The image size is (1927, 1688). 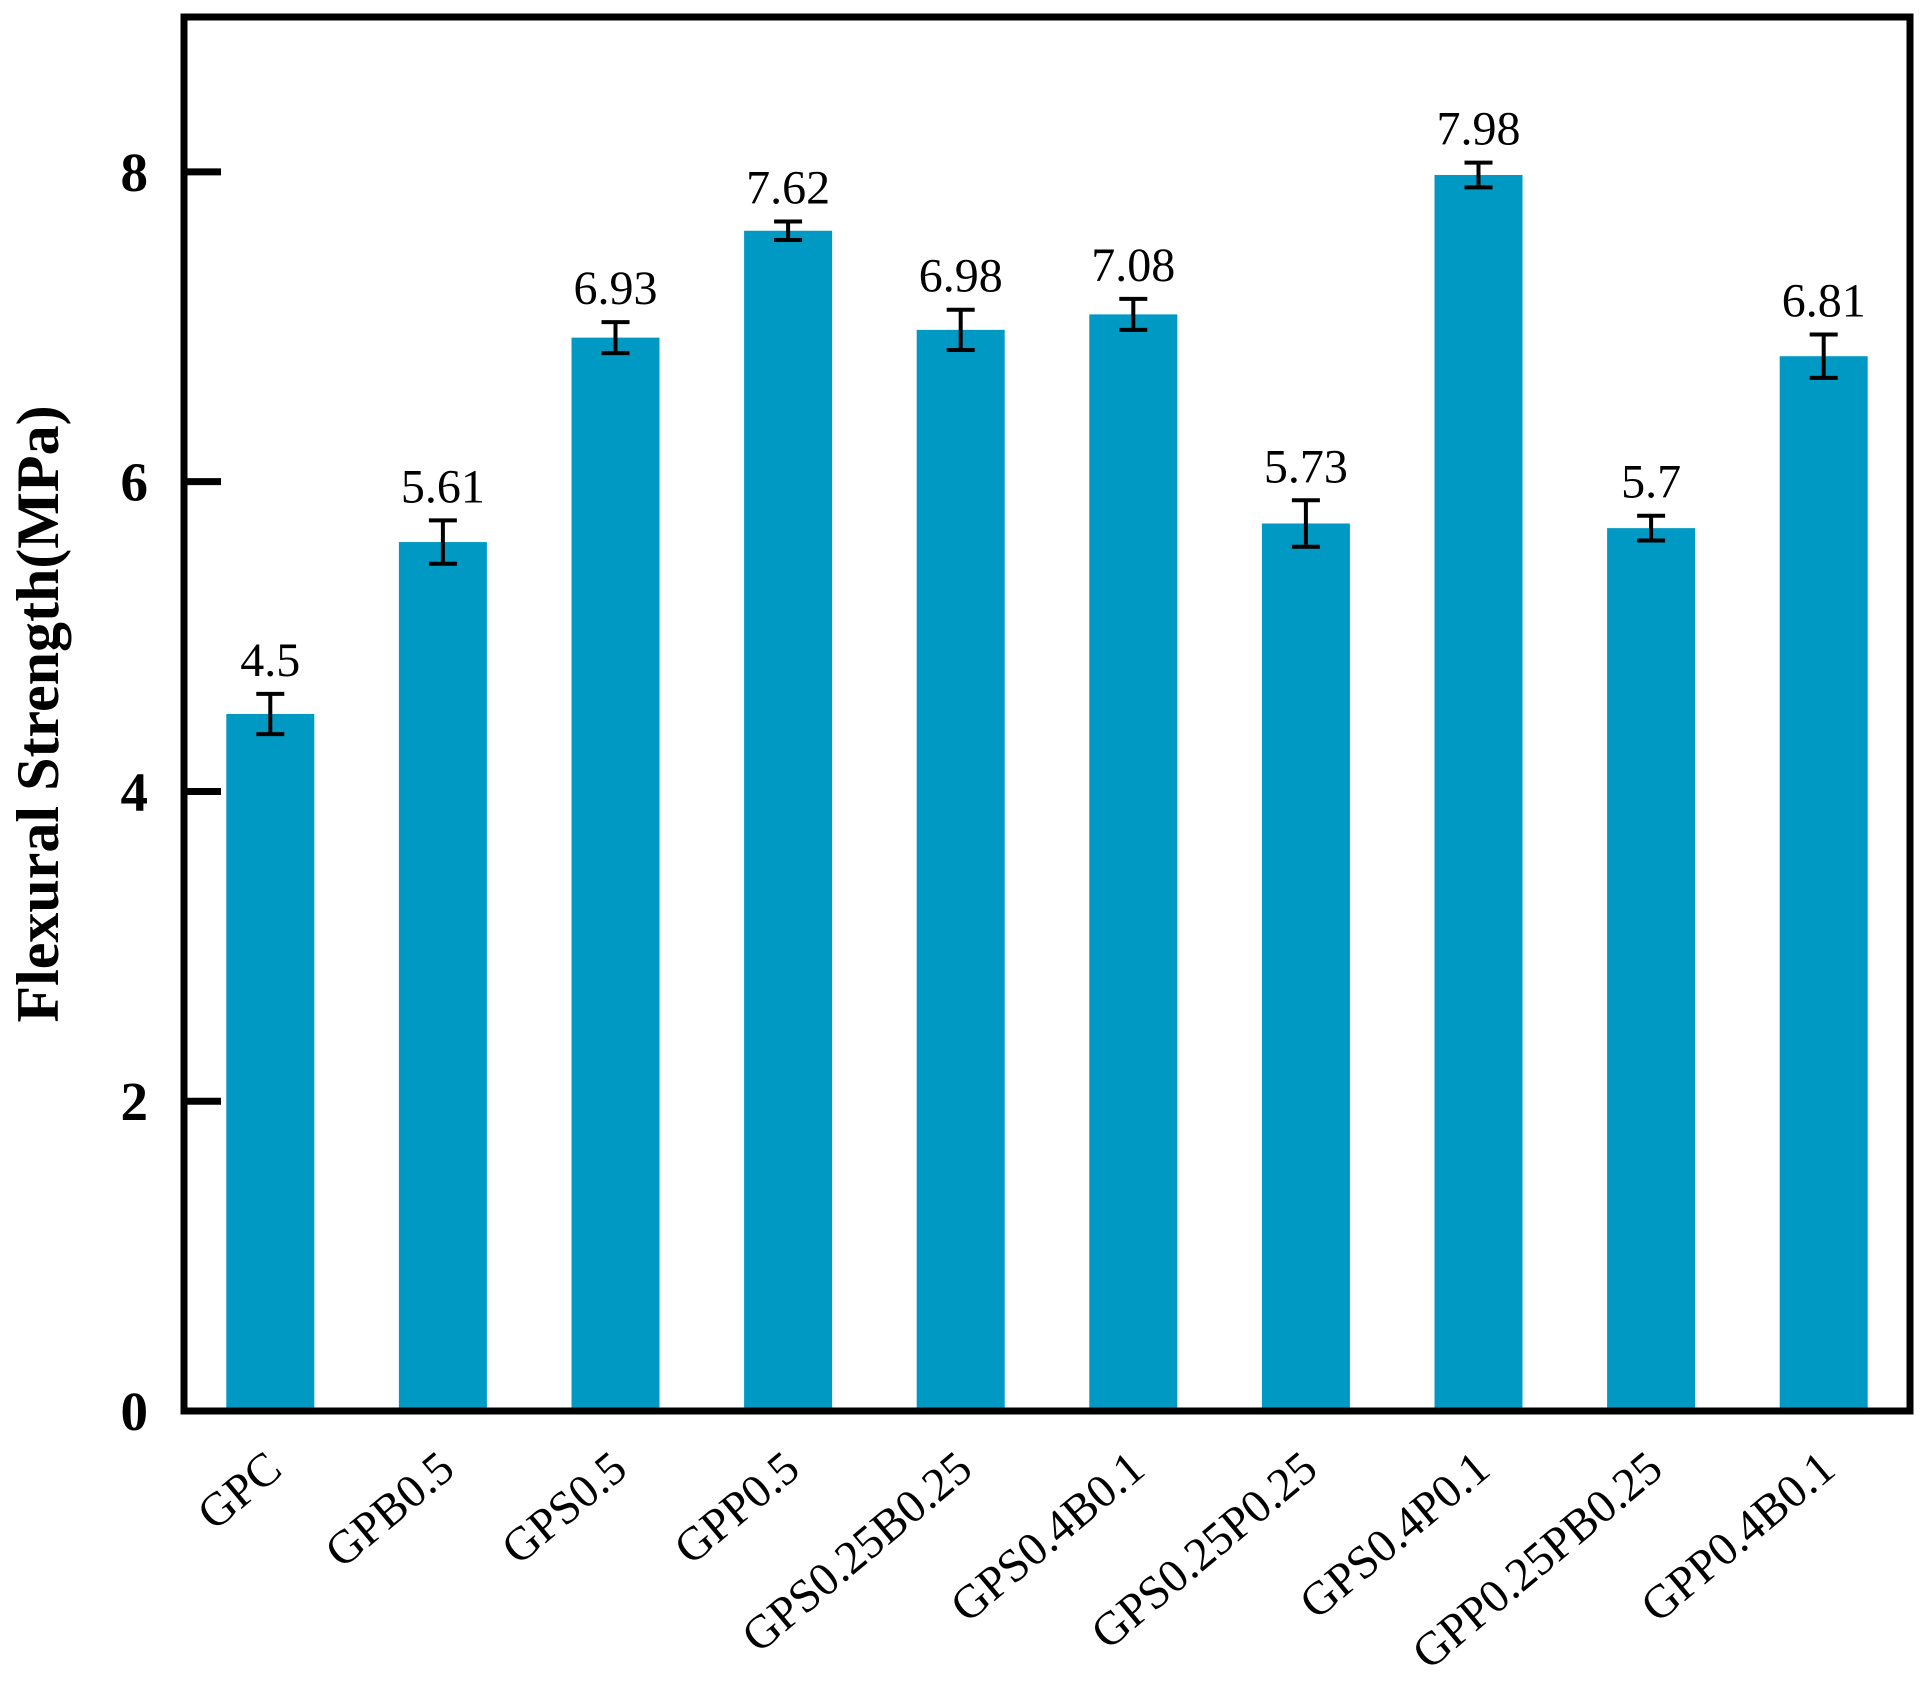 What do you see at coordinates (442, 976) in the screenshot?
I see `bar-GPB0.5` at bounding box center [442, 976].